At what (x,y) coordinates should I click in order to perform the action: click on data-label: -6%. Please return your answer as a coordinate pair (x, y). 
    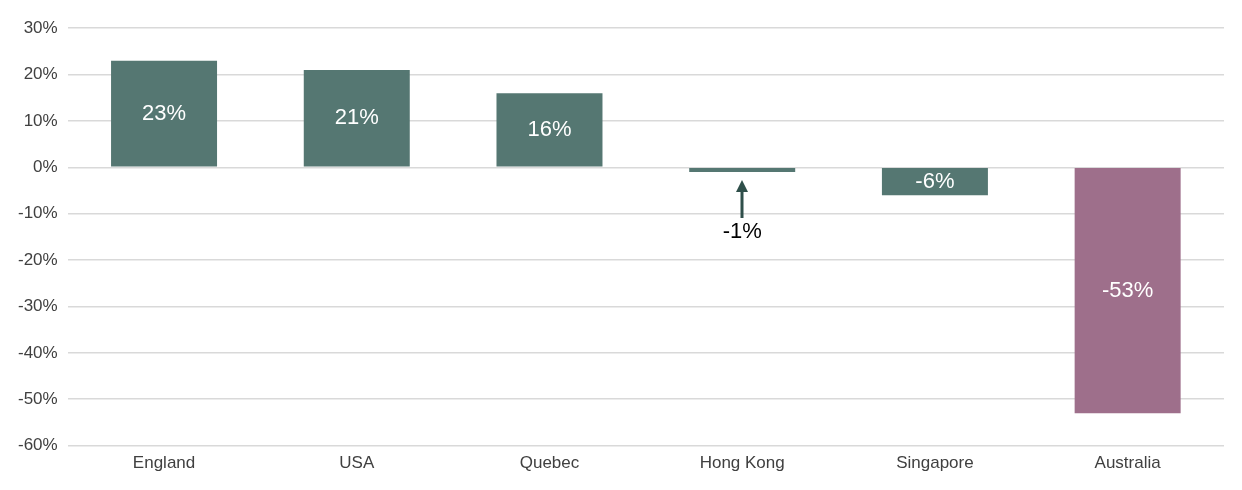
    Looking at the image, I should click on (935, 180).